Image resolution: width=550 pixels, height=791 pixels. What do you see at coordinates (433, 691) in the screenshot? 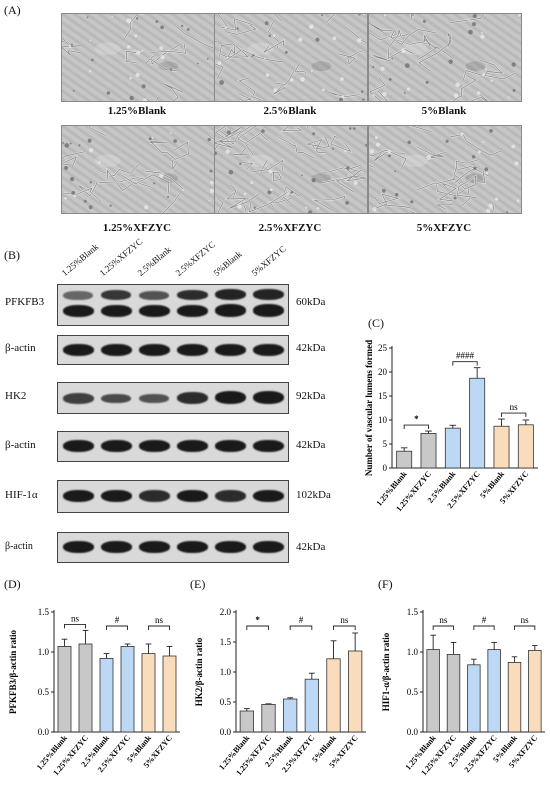
I see `bar-1.25%Blank` at bounding box center [433, 691].